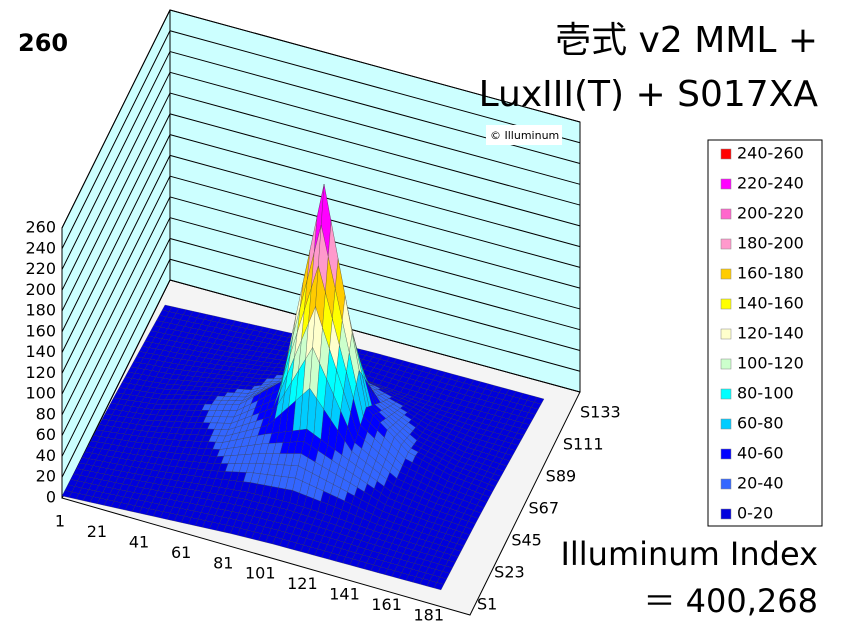  I want to click on legend-label: 140-160, so click(770, 303).